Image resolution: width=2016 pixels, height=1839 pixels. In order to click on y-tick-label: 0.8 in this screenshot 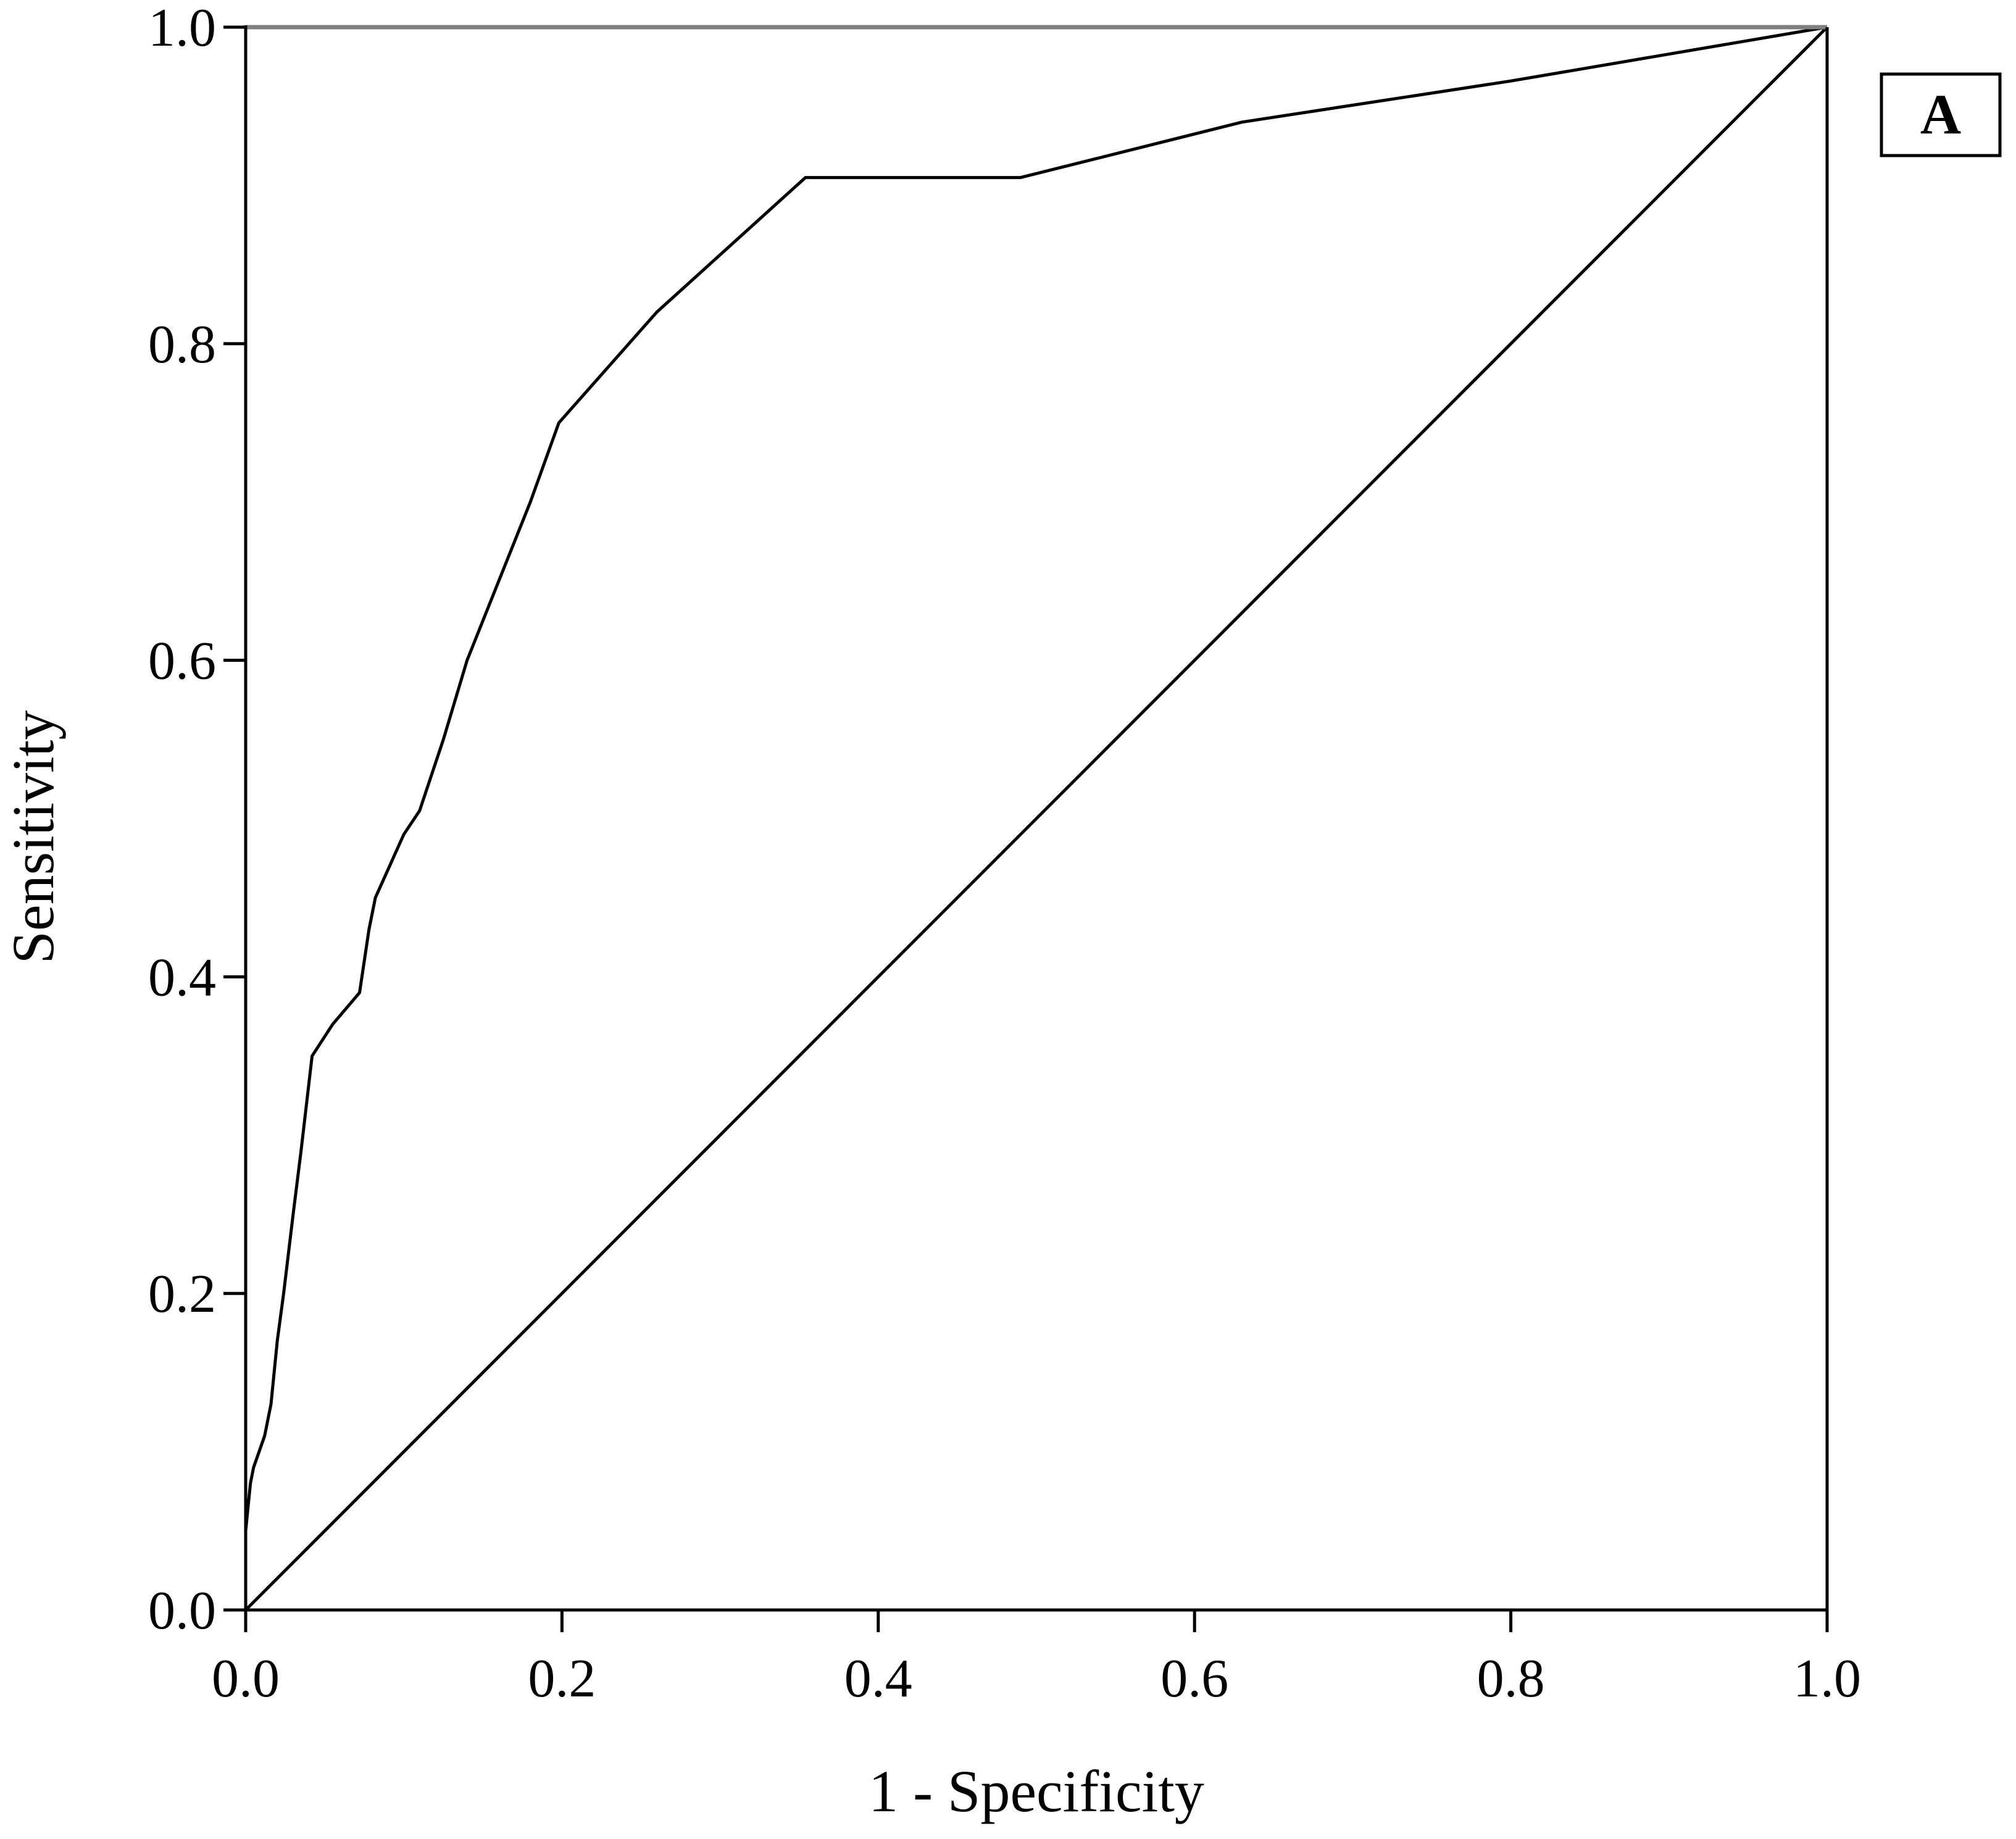, I will do `click(182, 345)`.